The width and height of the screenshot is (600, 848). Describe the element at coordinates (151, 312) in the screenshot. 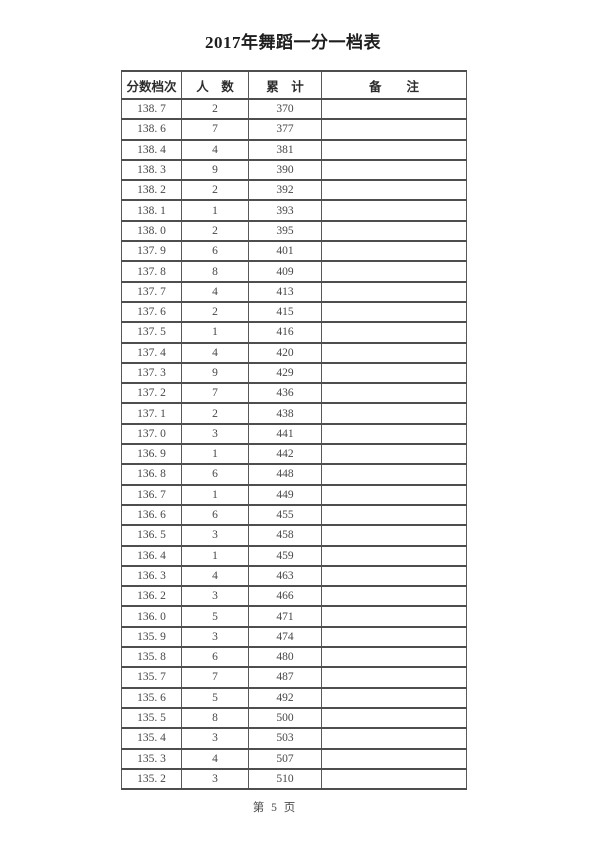

I see `score-cell: 137. 6` at that location.